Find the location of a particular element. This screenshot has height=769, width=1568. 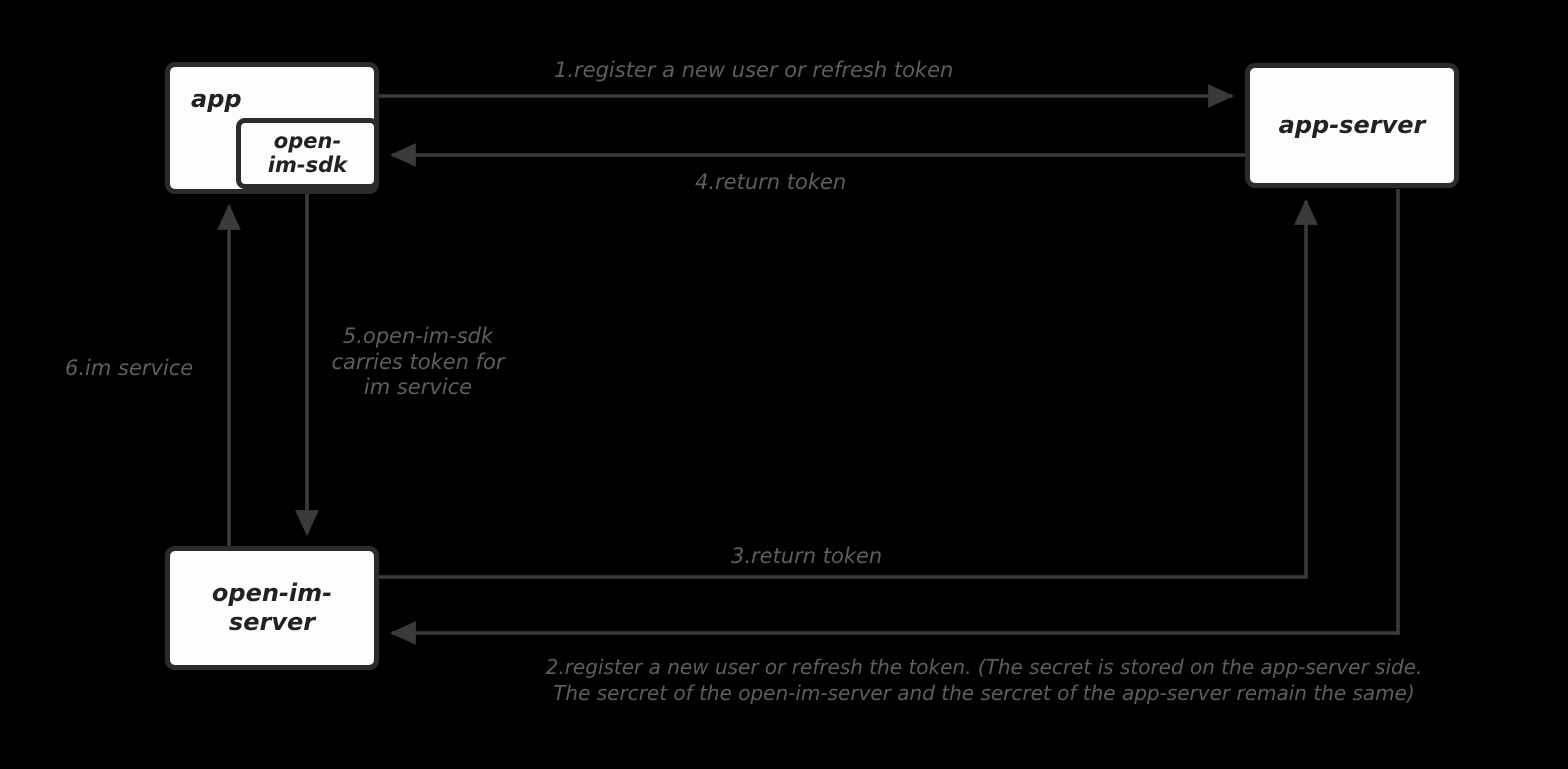

node-open-im-sdk: open- im-sdk is located at coordinates (307, 153).